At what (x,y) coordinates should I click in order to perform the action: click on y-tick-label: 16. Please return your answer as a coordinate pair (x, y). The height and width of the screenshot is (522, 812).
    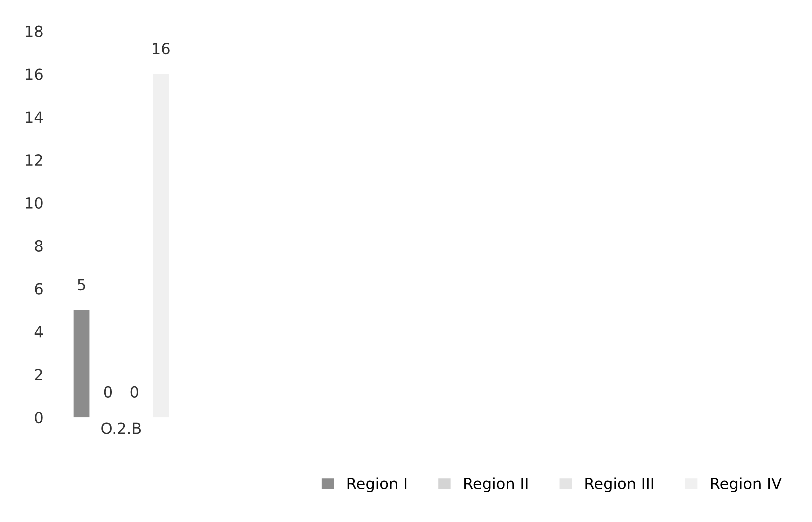
    Looking at the image, I should click on (34, 74).